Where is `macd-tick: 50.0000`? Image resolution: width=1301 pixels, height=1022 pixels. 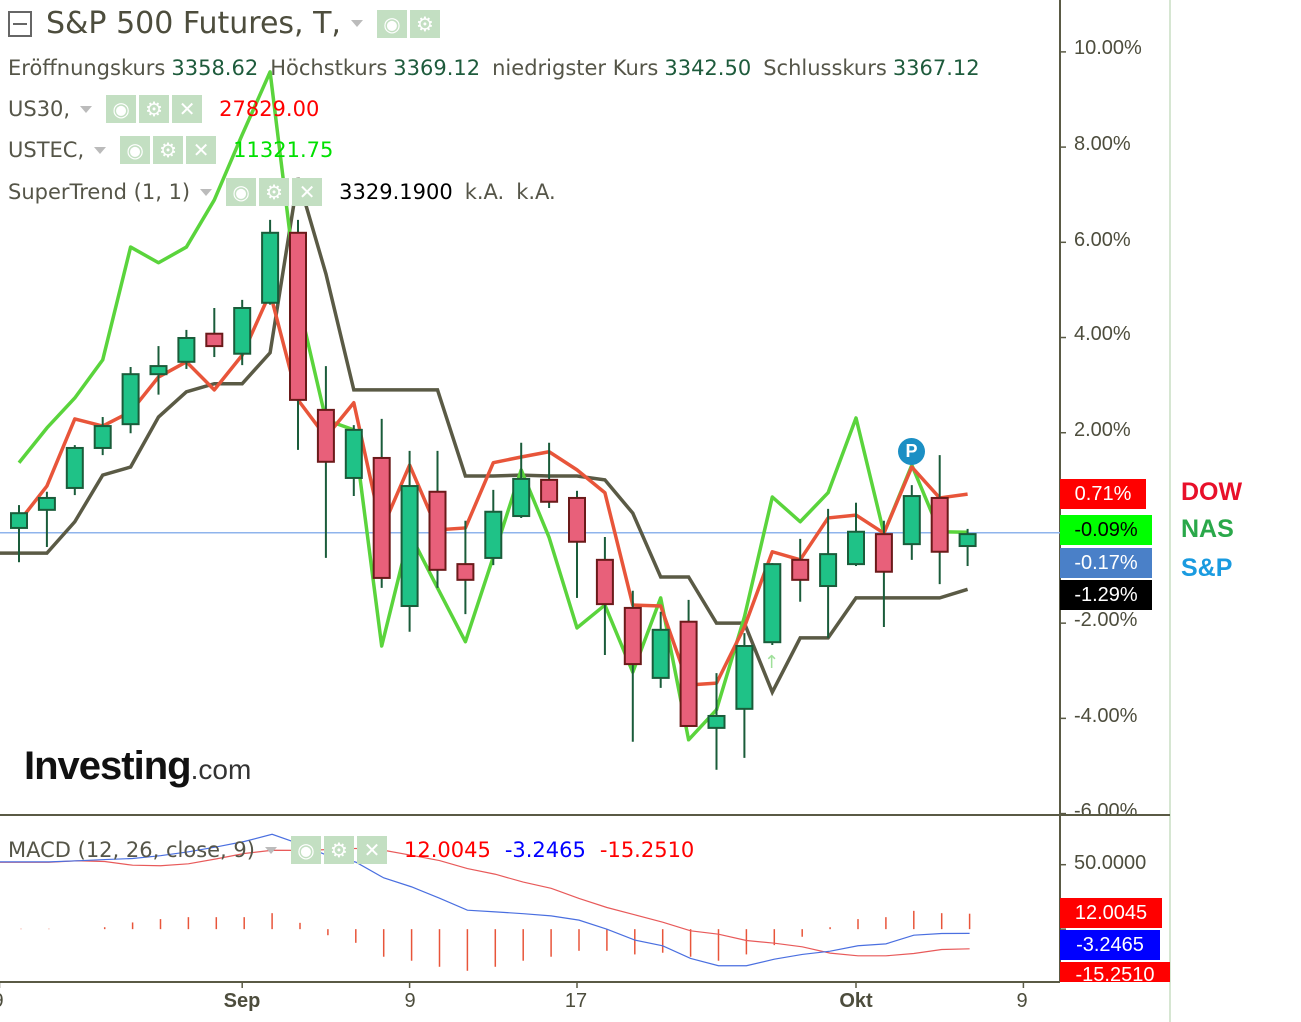 macd-tick: 50.0000 is located at coordinates (1110, 863).